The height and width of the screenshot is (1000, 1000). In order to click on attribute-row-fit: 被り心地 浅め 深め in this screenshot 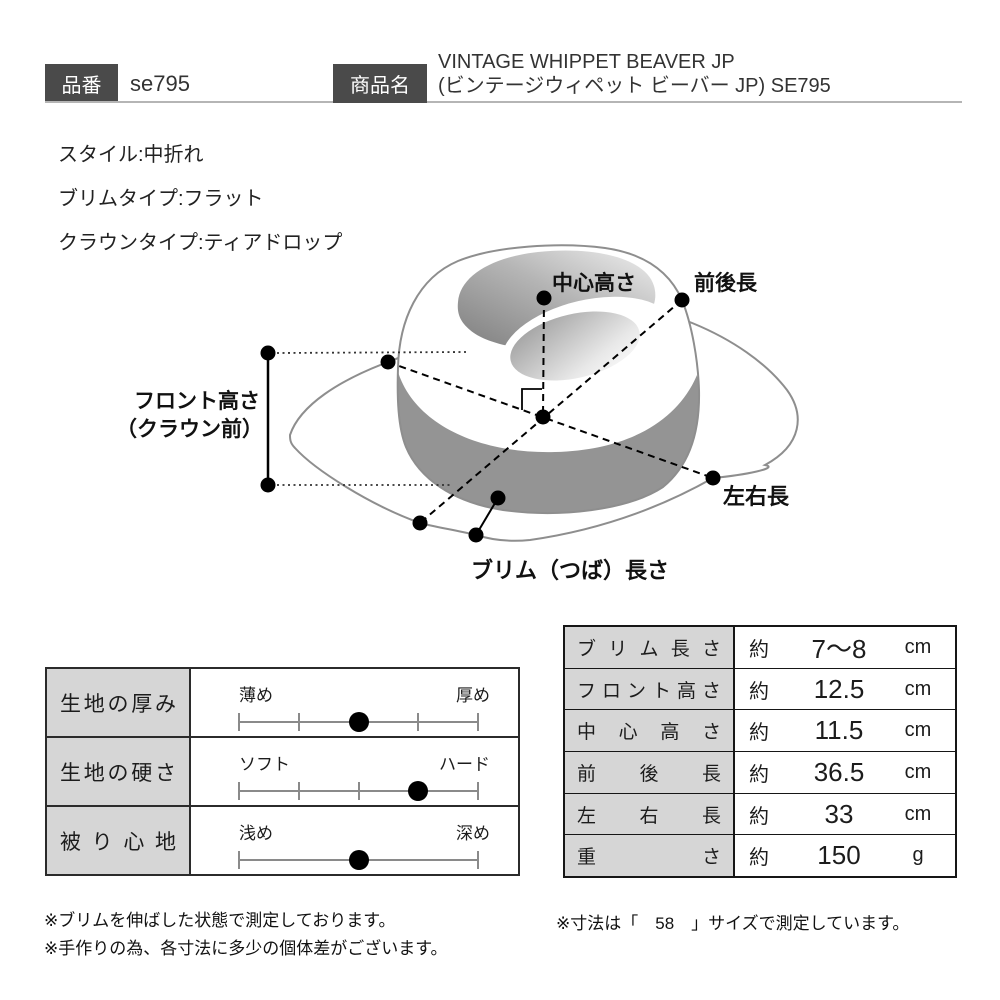, I will do `click(282, 839)`.